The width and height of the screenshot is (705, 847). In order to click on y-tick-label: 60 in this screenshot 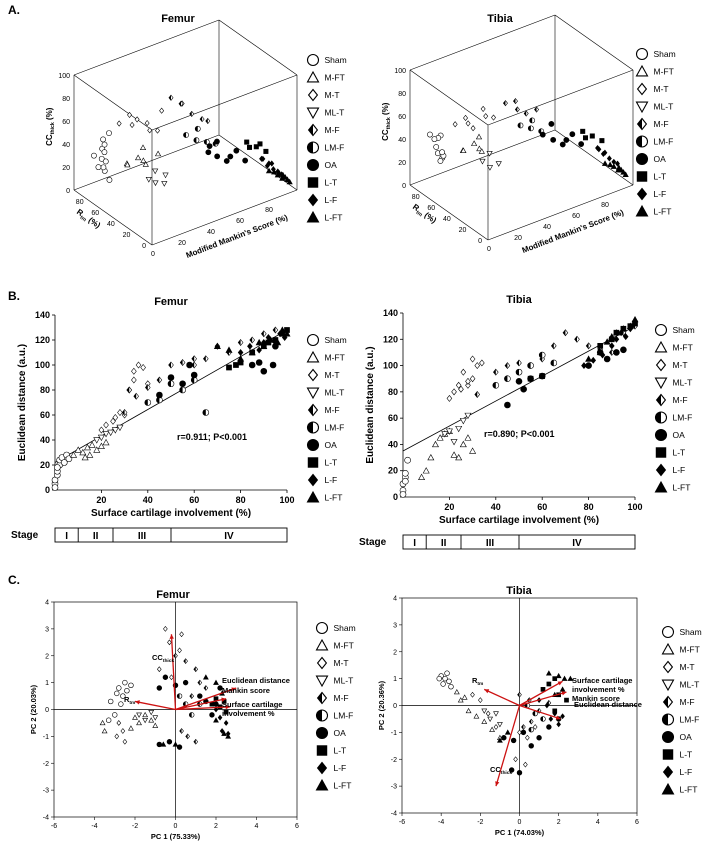, I will do `click(45, 415)`.